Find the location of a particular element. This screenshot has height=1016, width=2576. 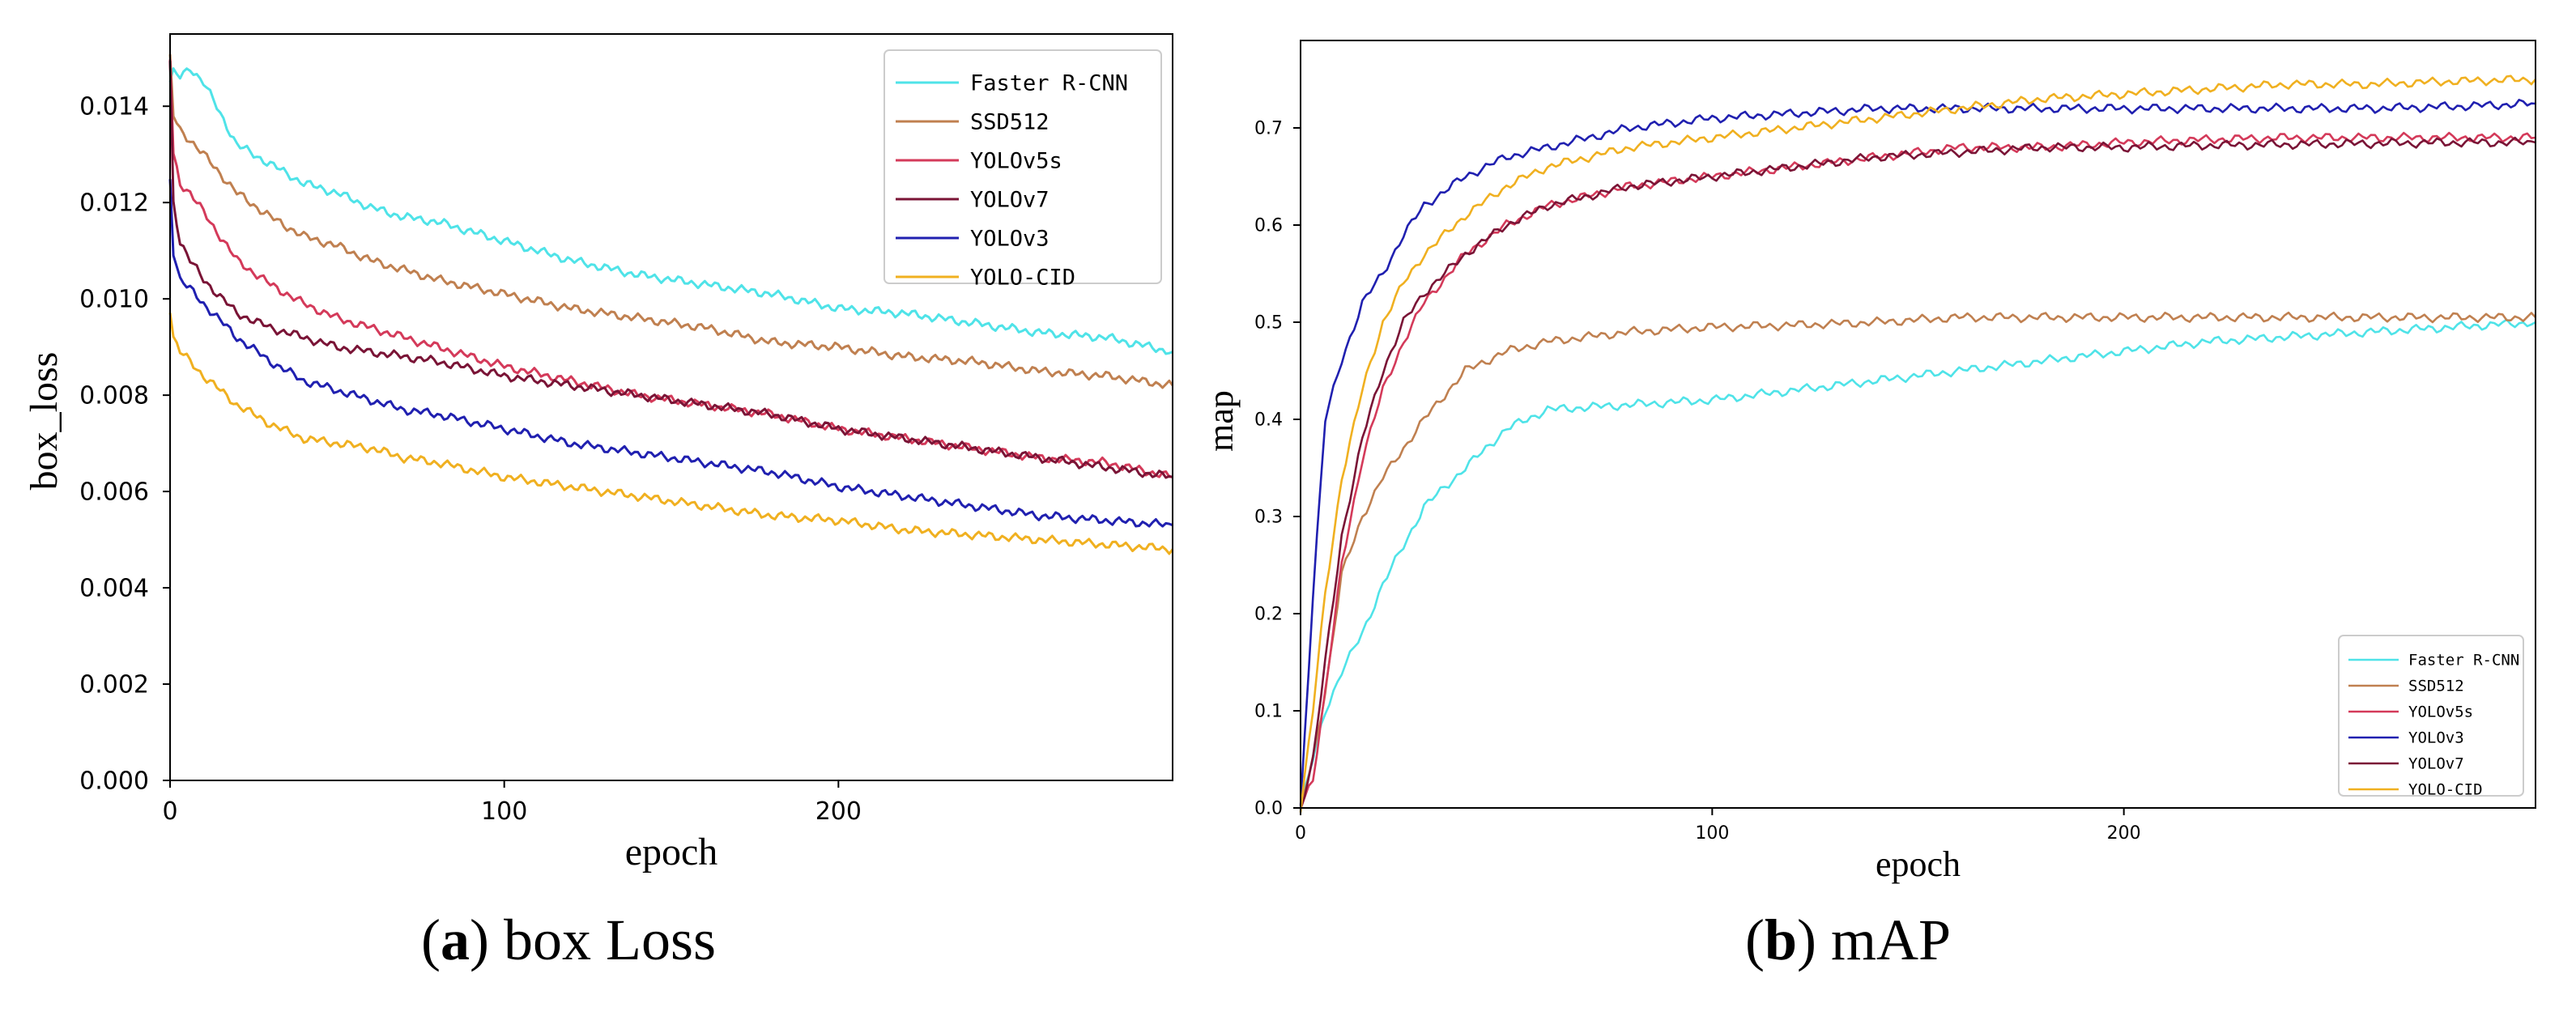

caption-b: (b) mAP is located at coordinates (1848, 940).